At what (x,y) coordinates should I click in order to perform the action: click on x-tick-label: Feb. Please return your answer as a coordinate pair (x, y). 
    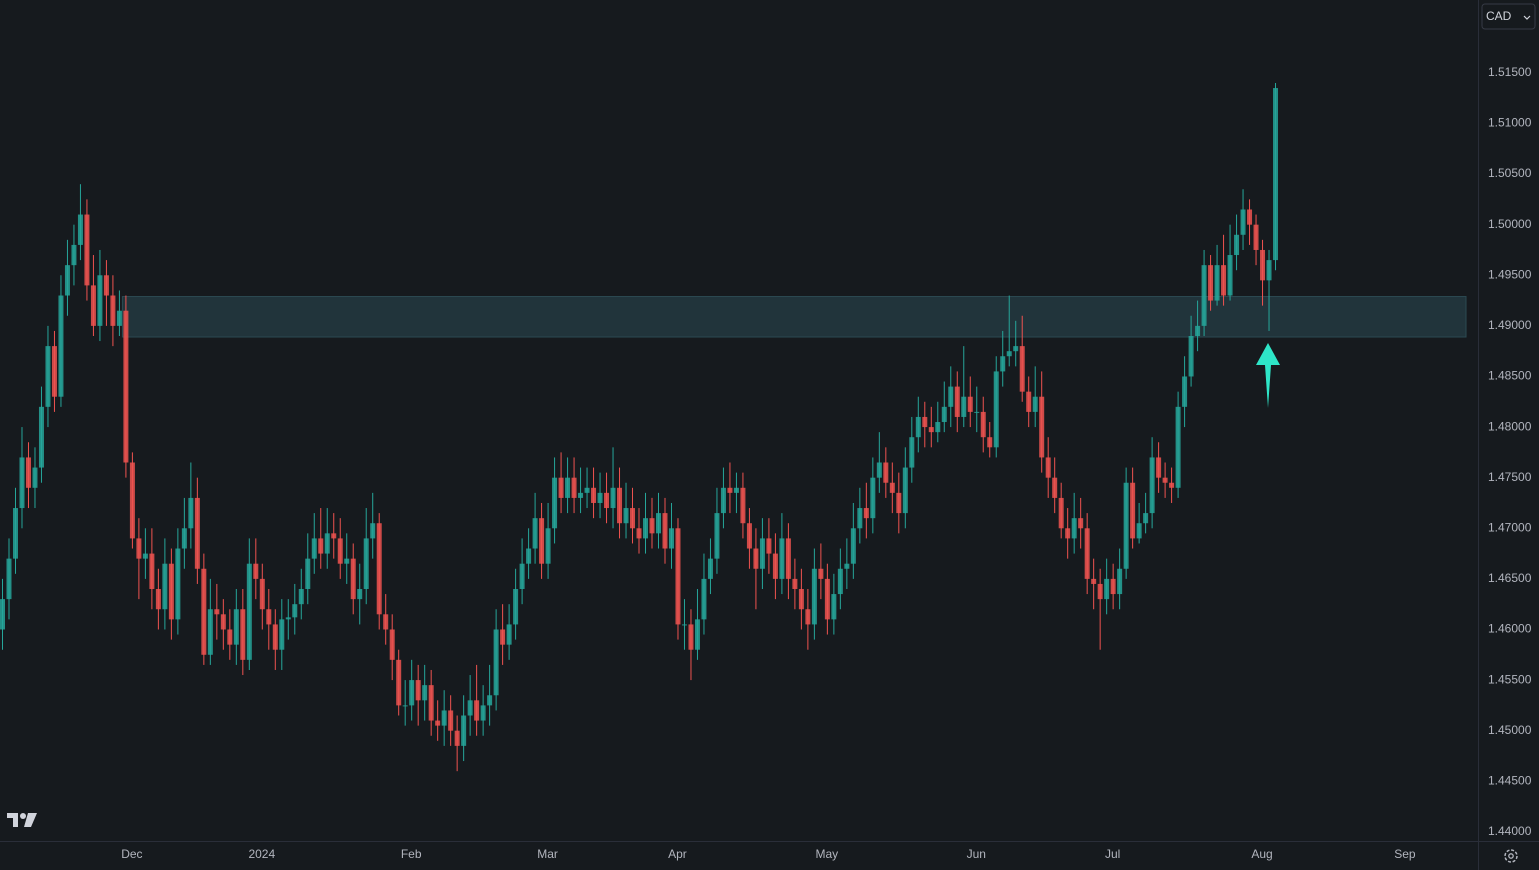
    Looking at the image, I should click on (411, 854).